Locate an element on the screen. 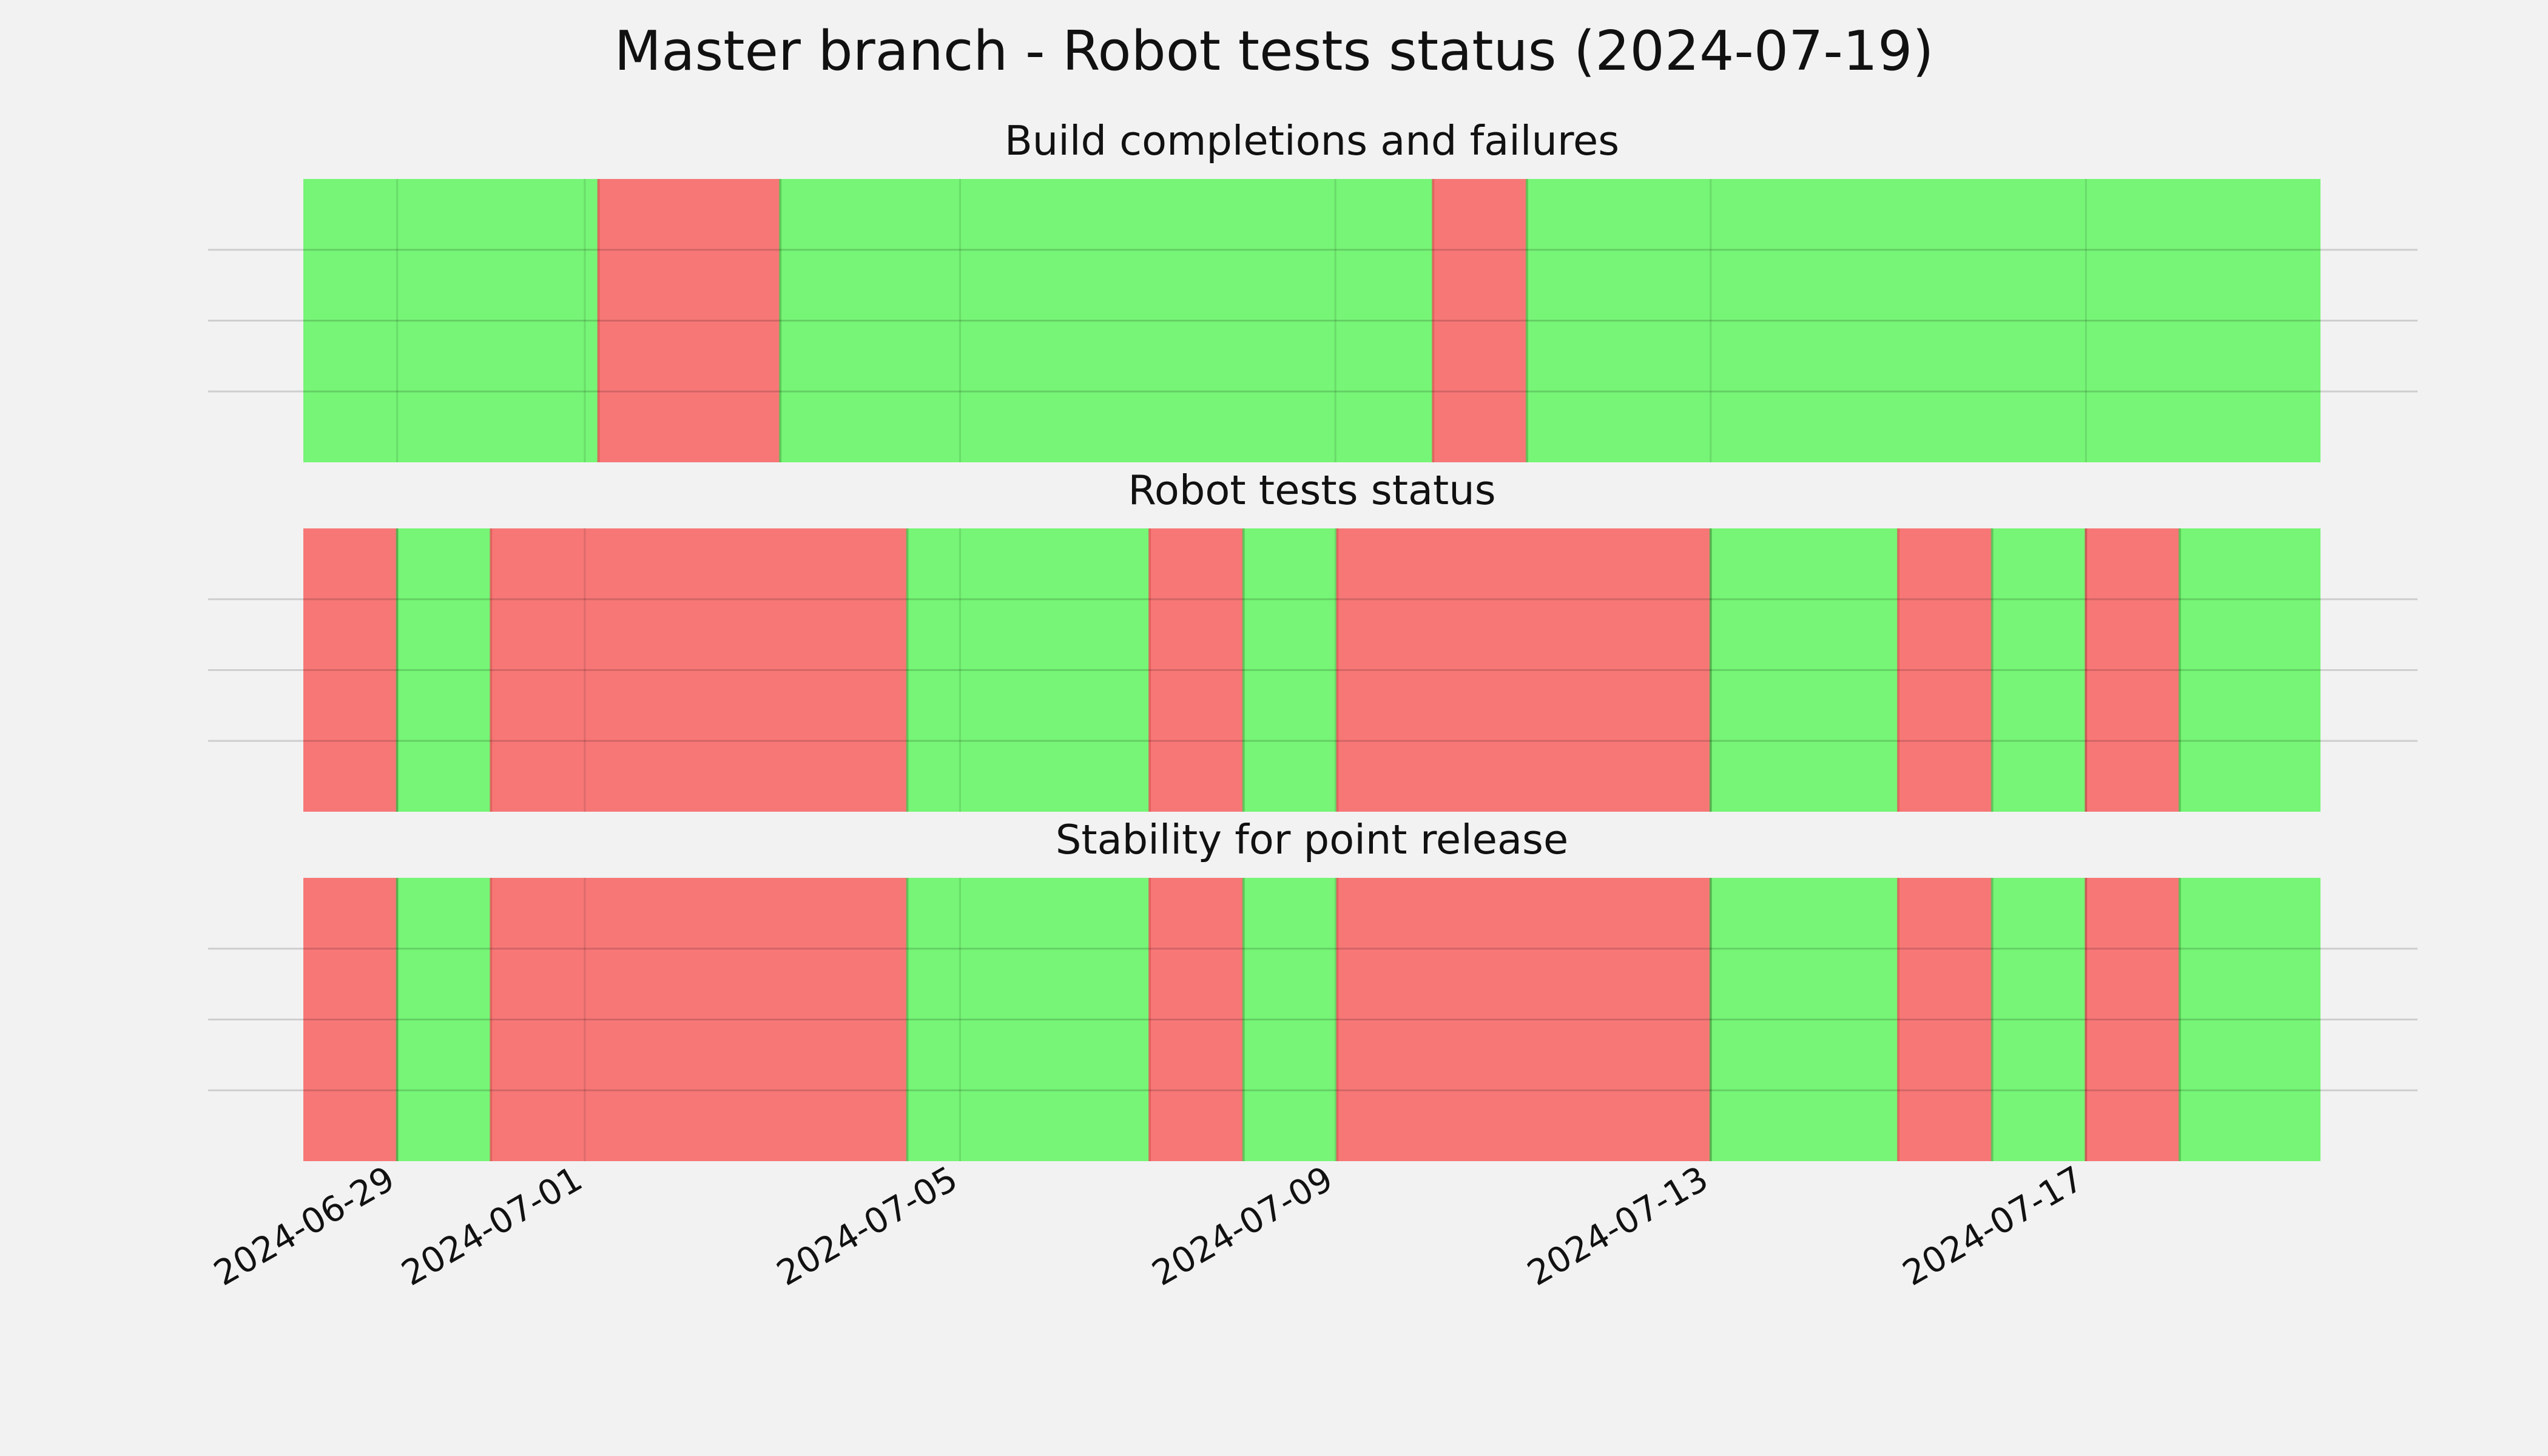 The image size is (2548, 1456). x-tick-label: 2024-07-17 is located at coordinates (1993, 1226).